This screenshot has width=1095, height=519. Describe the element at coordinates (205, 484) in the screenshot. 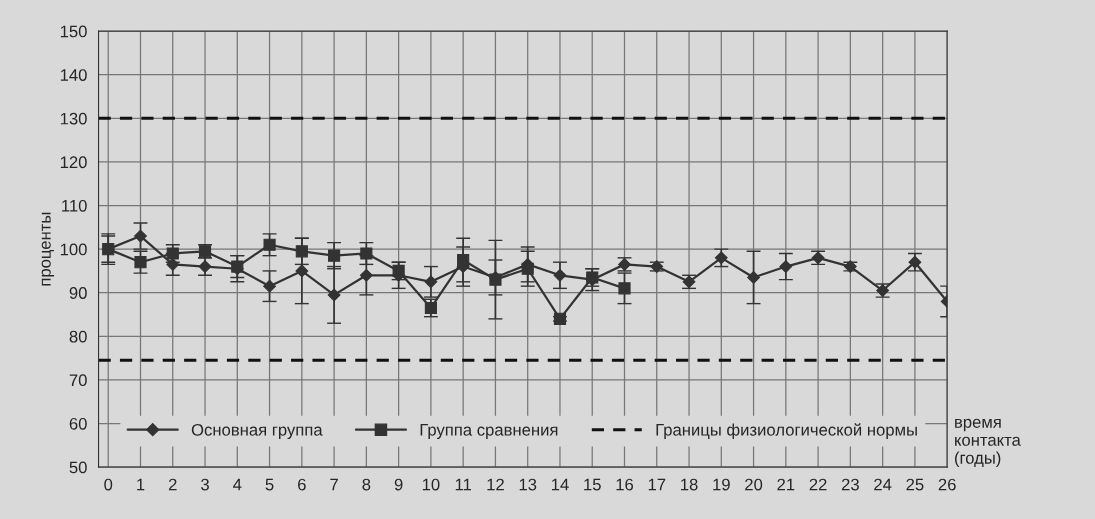

I see `x-tick-label: 3` at that location.